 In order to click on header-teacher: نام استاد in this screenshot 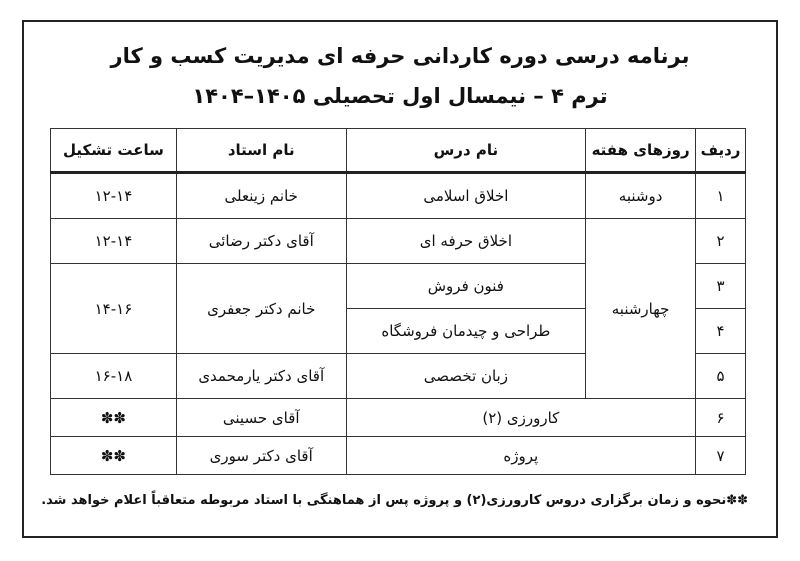, I will do `click(261, 151)`.